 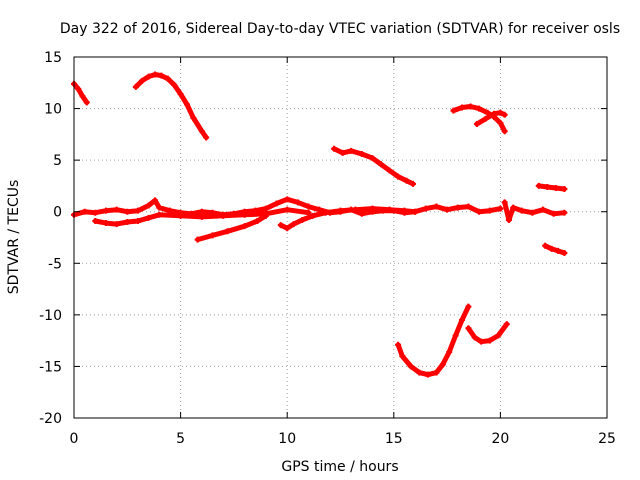 What do you see at coordinates (74, 439) in the screenshot?
I see `x-tick-label: 0` at bounding box center [74, 439].